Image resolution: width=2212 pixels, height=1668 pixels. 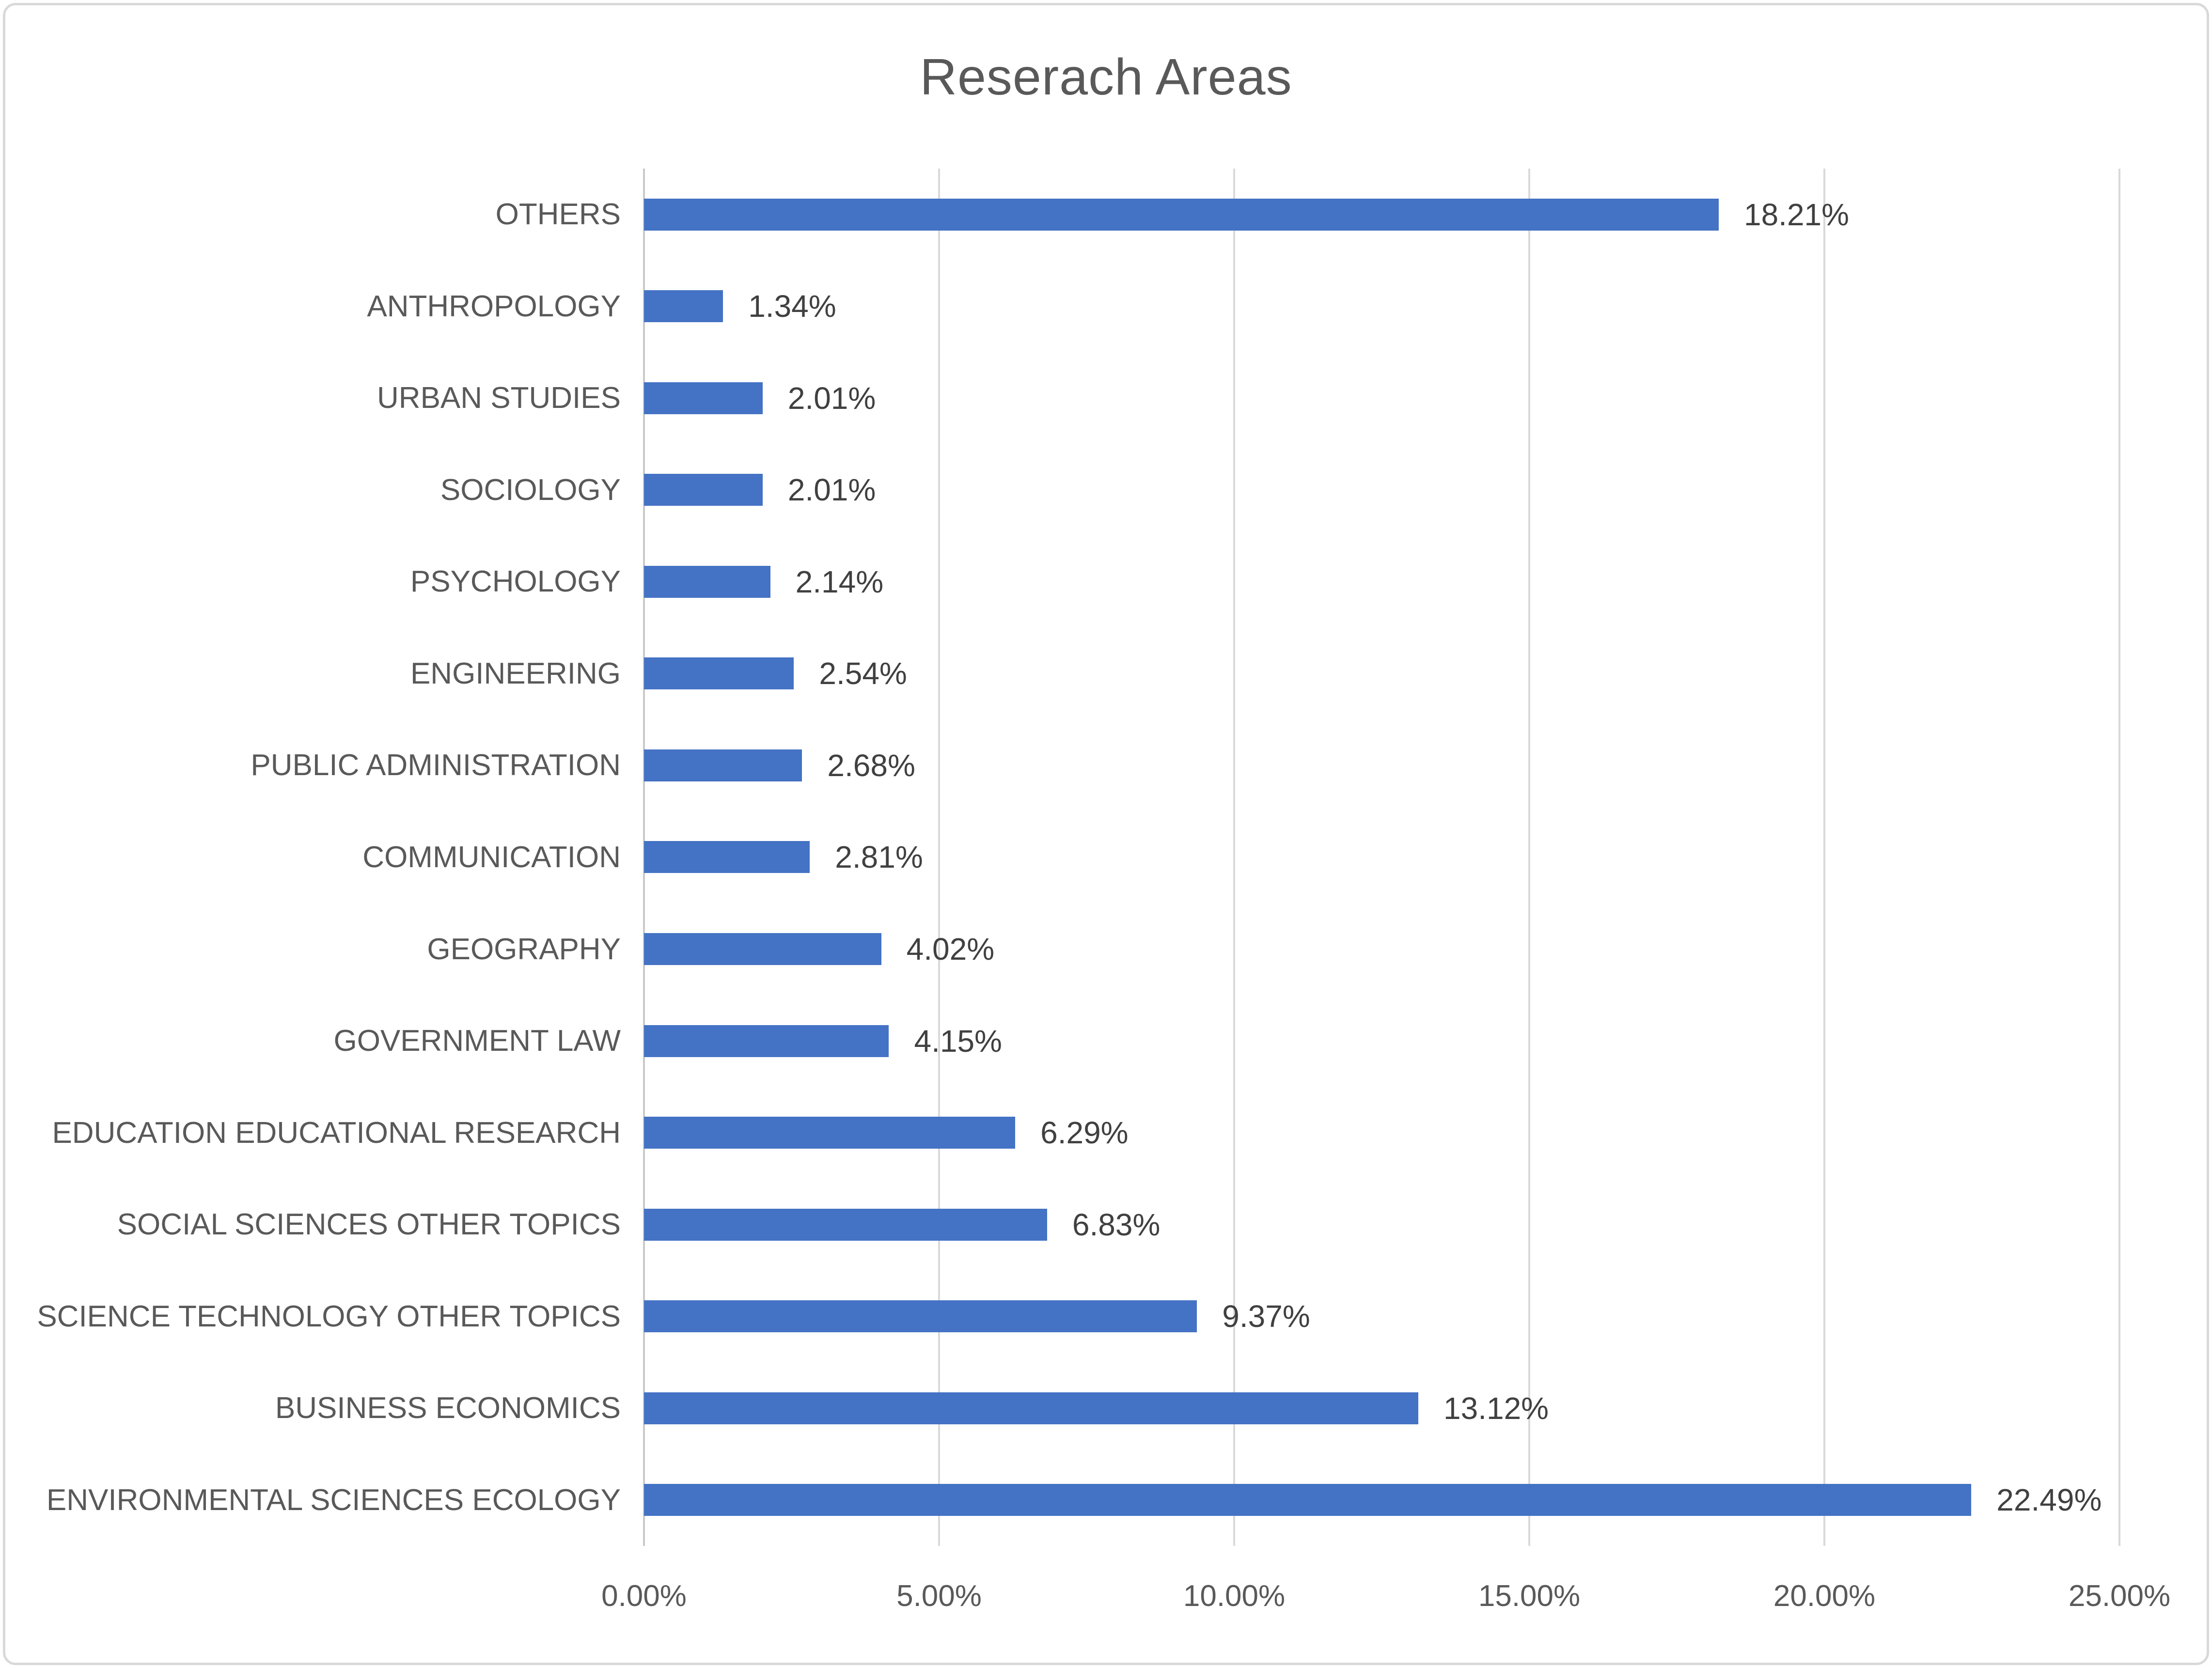 I want to click on value-label: 13.12%, so click(x=1496, y=1408).